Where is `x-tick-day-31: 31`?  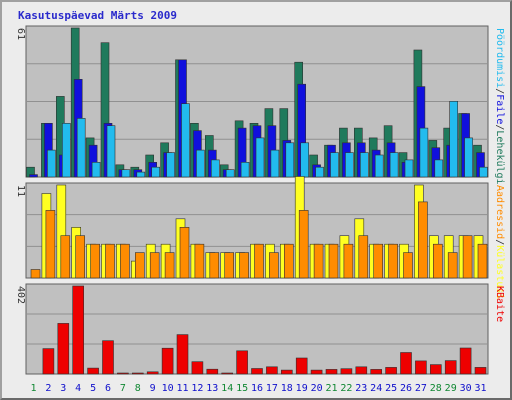 x-tick-day-31: 31 is located at coordinates (480, 388).